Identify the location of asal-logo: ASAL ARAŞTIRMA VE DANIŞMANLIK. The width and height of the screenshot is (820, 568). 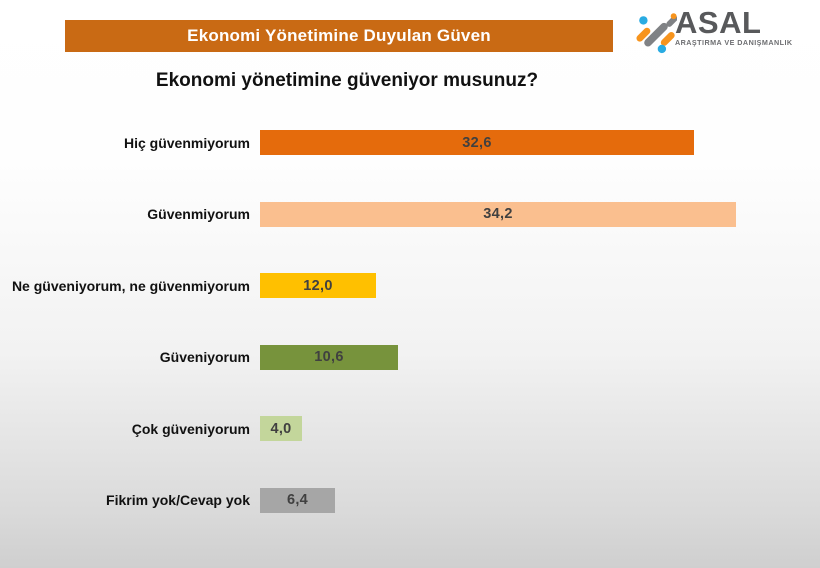
(714, 31).